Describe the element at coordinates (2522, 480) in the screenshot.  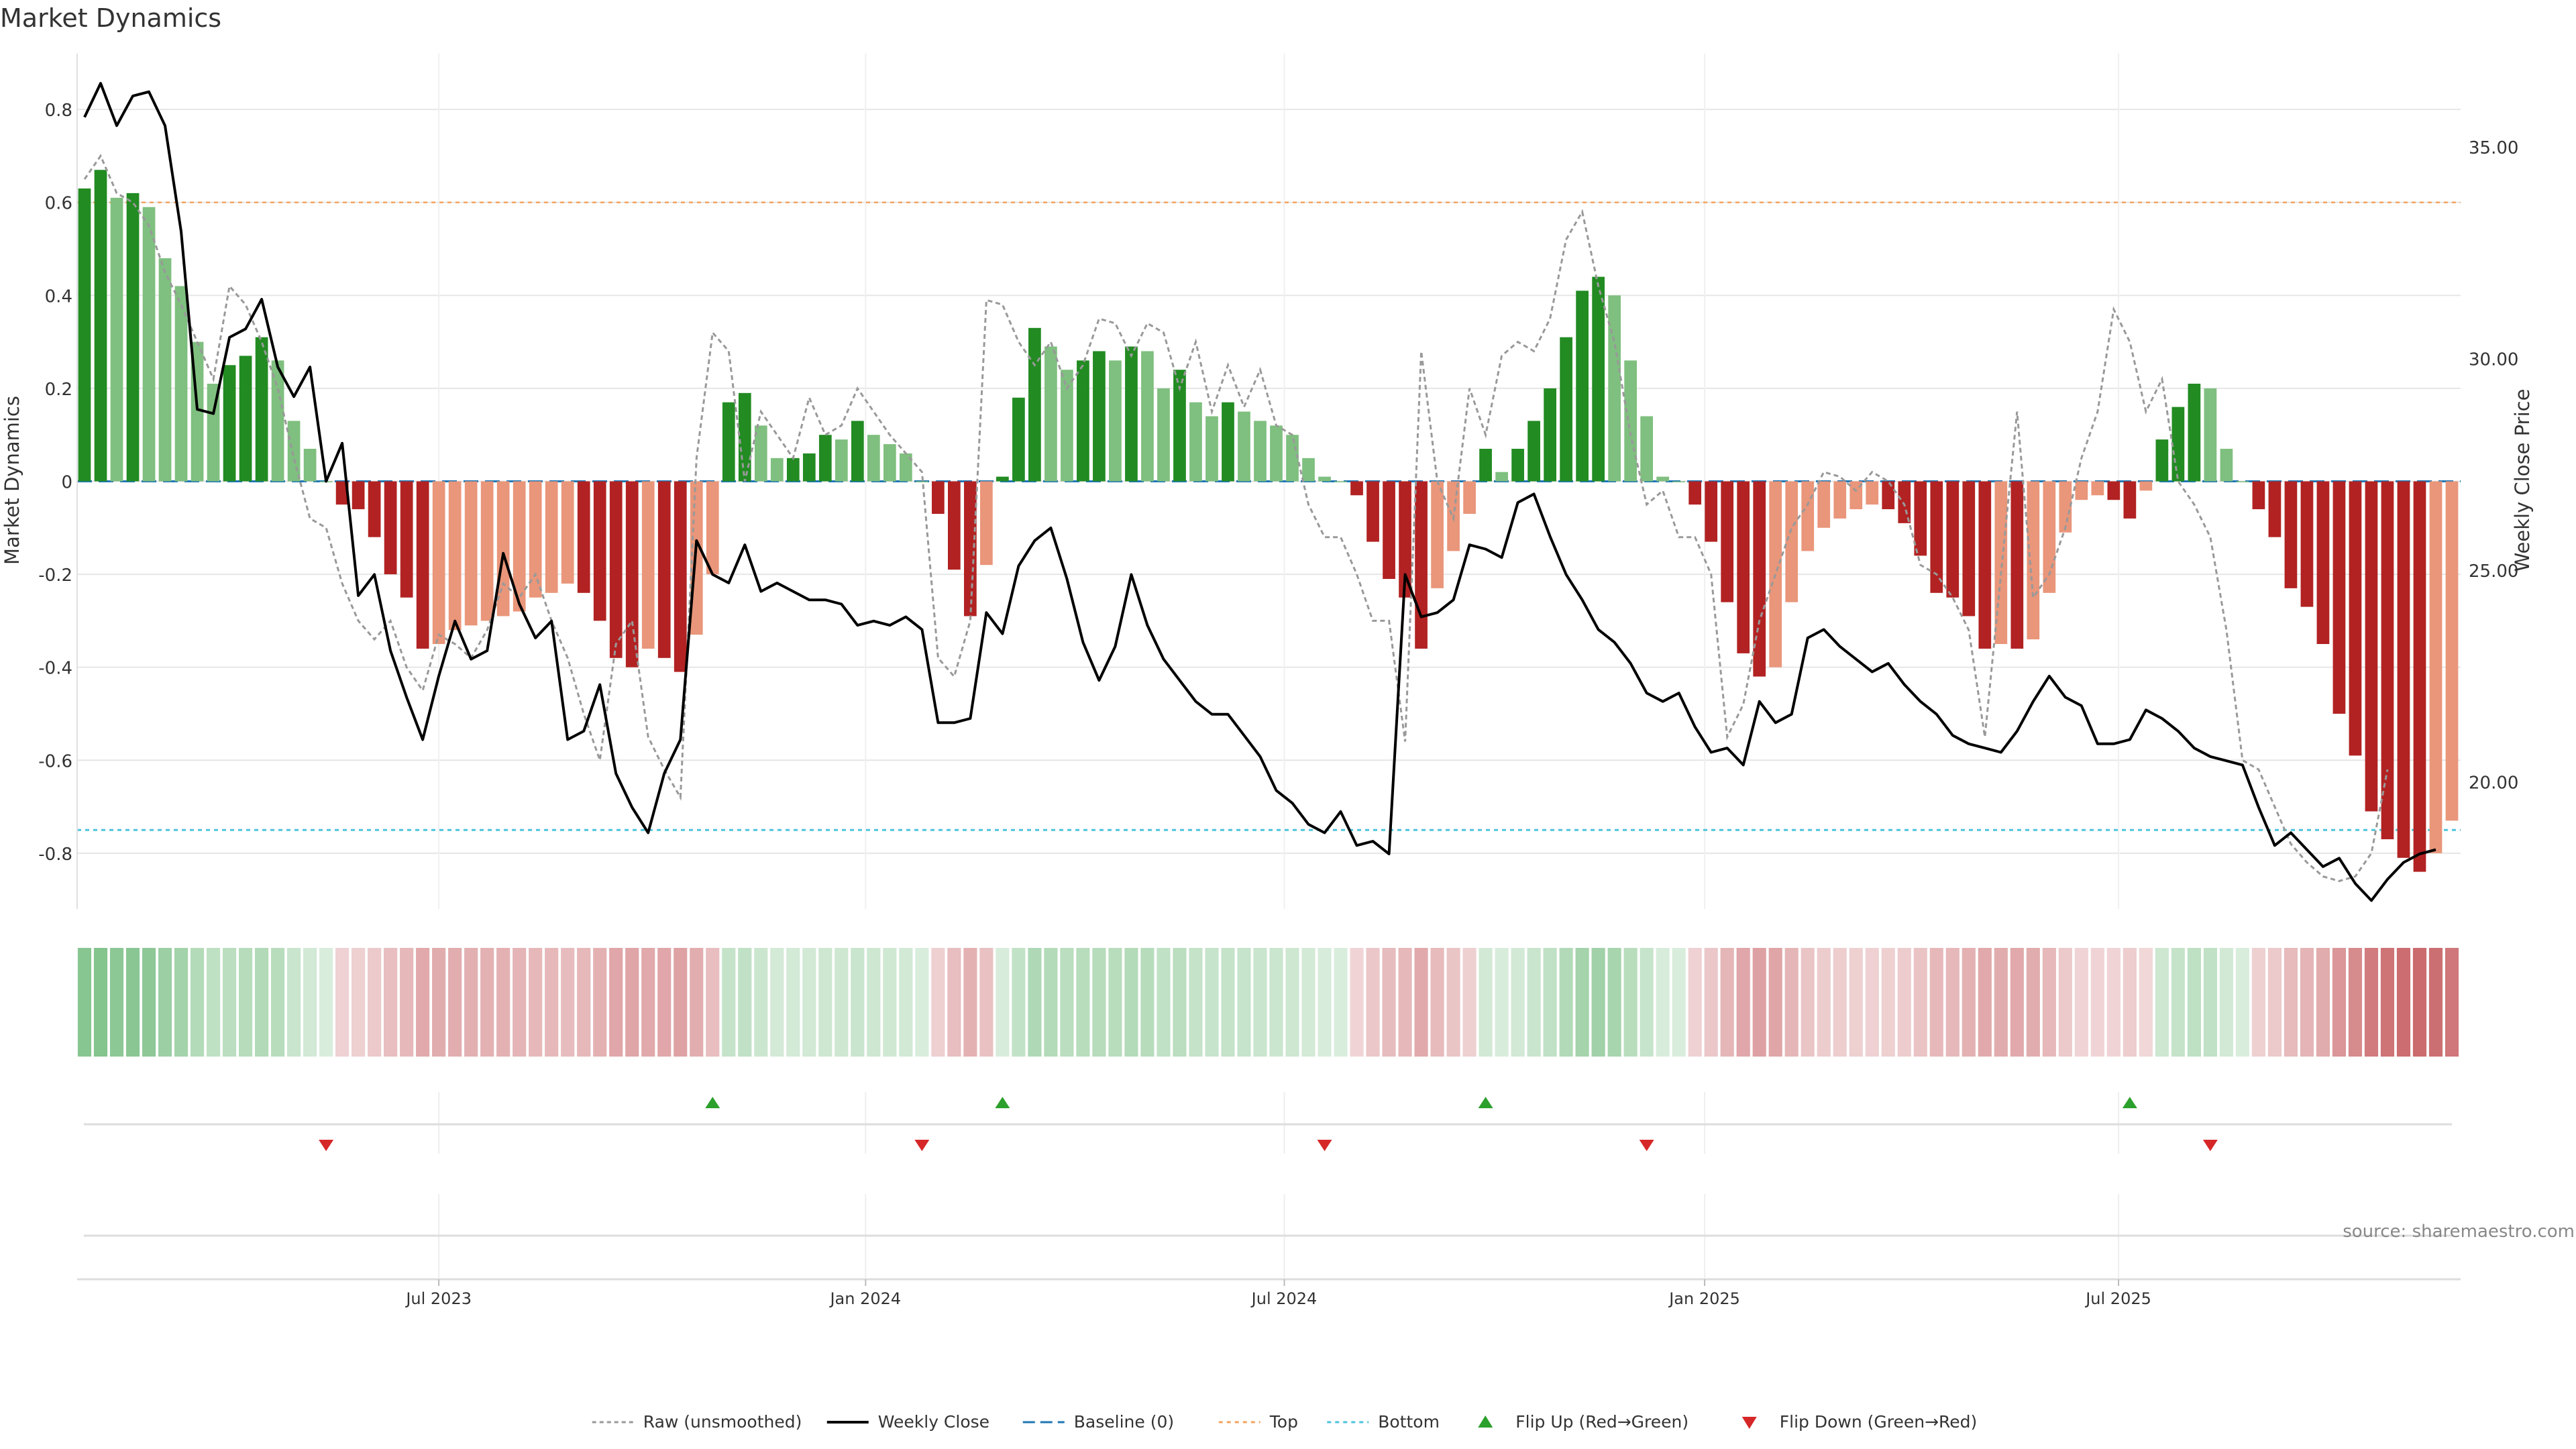
I see `y2-axis-label: Weekly Close Price` at that location.